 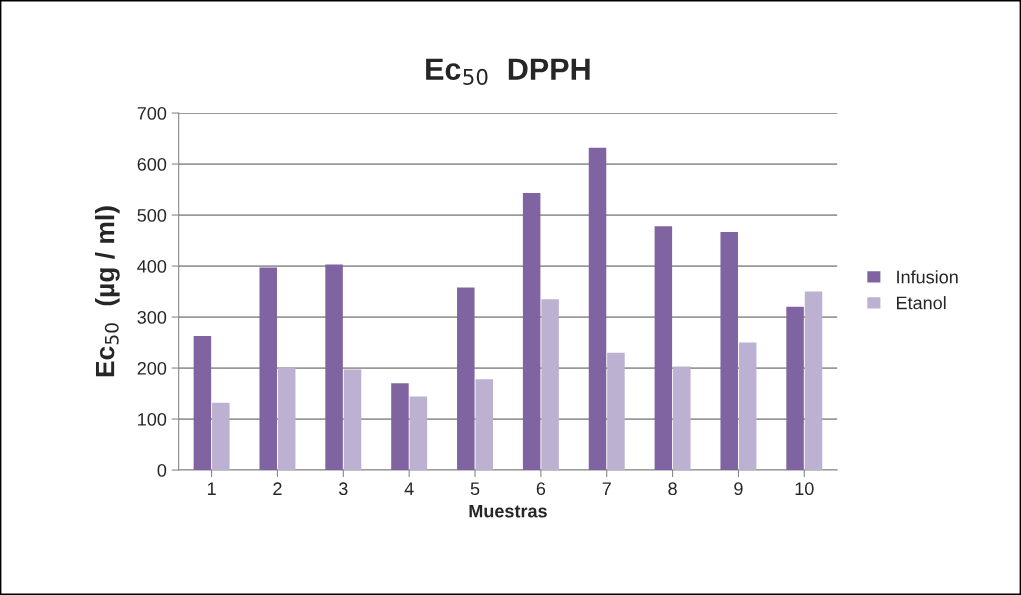 I want to click on x-tick-label: 10, so click(x=804, y=489).